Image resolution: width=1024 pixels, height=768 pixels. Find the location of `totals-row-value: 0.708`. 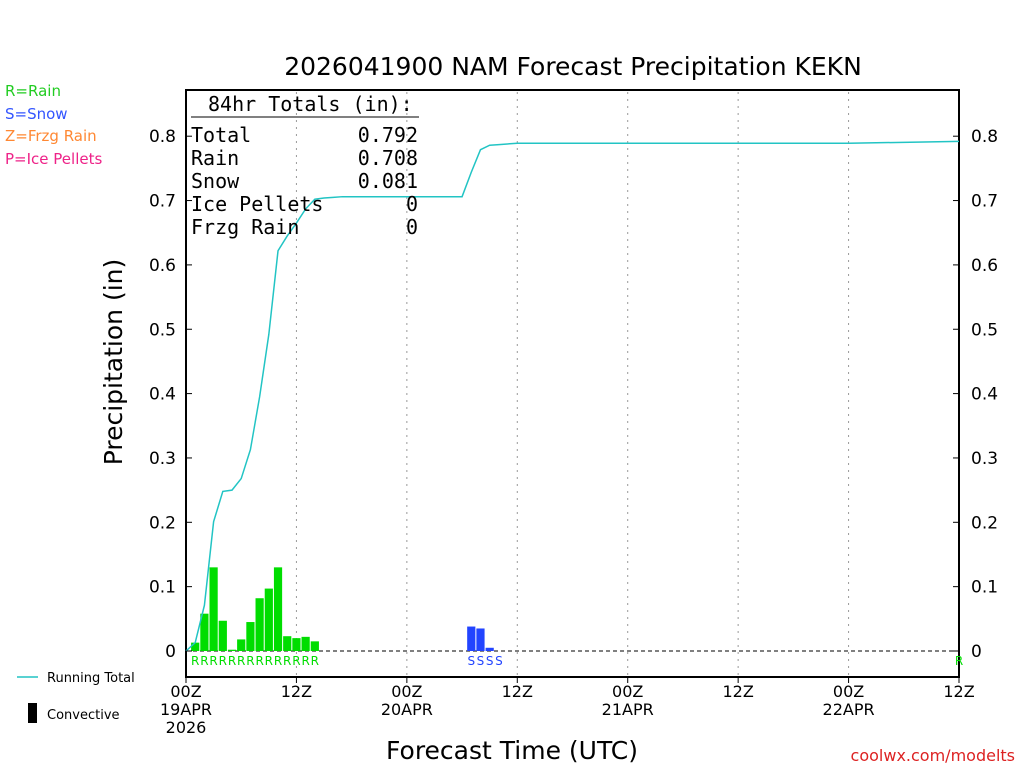

totals-row-value: 0.708 is located at coordinates (388, 158).